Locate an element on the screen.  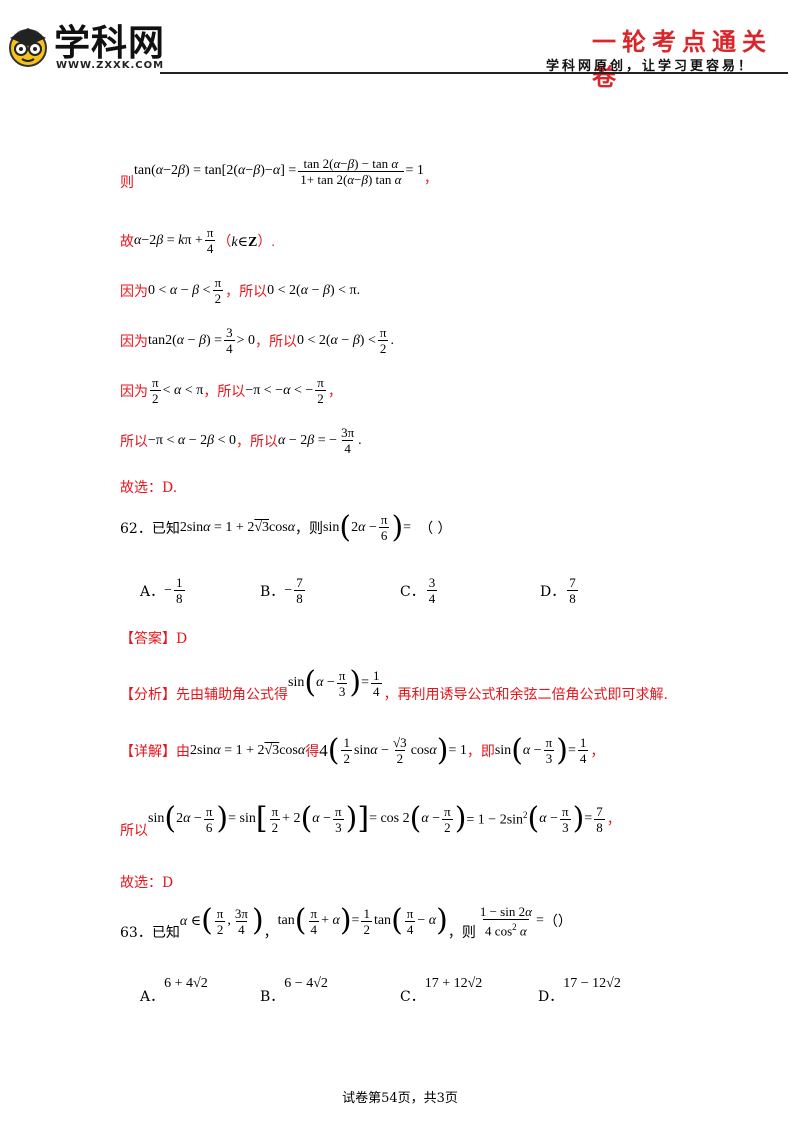
logo-text: 学科网 is located at coordinates (110, 43).